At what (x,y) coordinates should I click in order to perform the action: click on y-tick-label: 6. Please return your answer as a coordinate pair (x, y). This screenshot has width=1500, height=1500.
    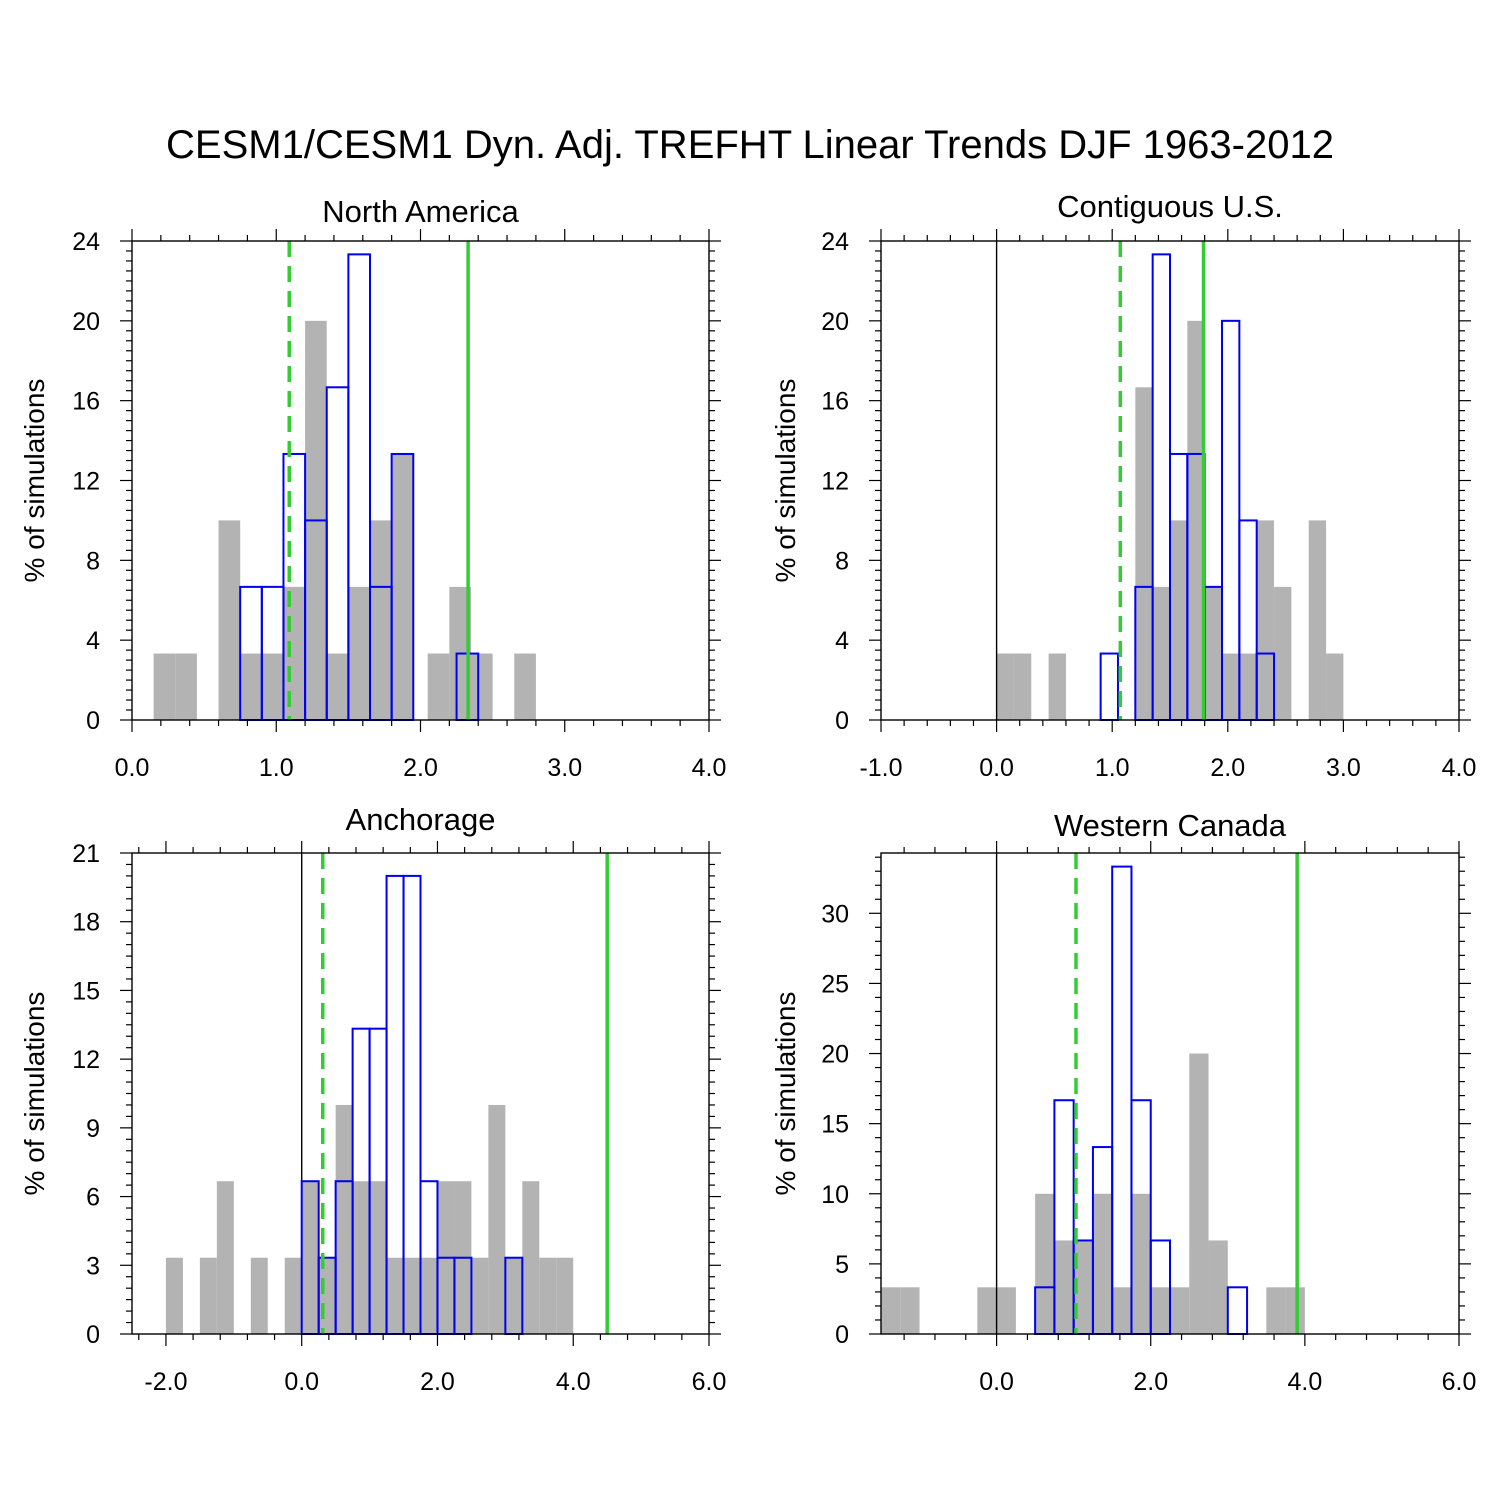
    Looking at the image, I should click on (93, 1198).